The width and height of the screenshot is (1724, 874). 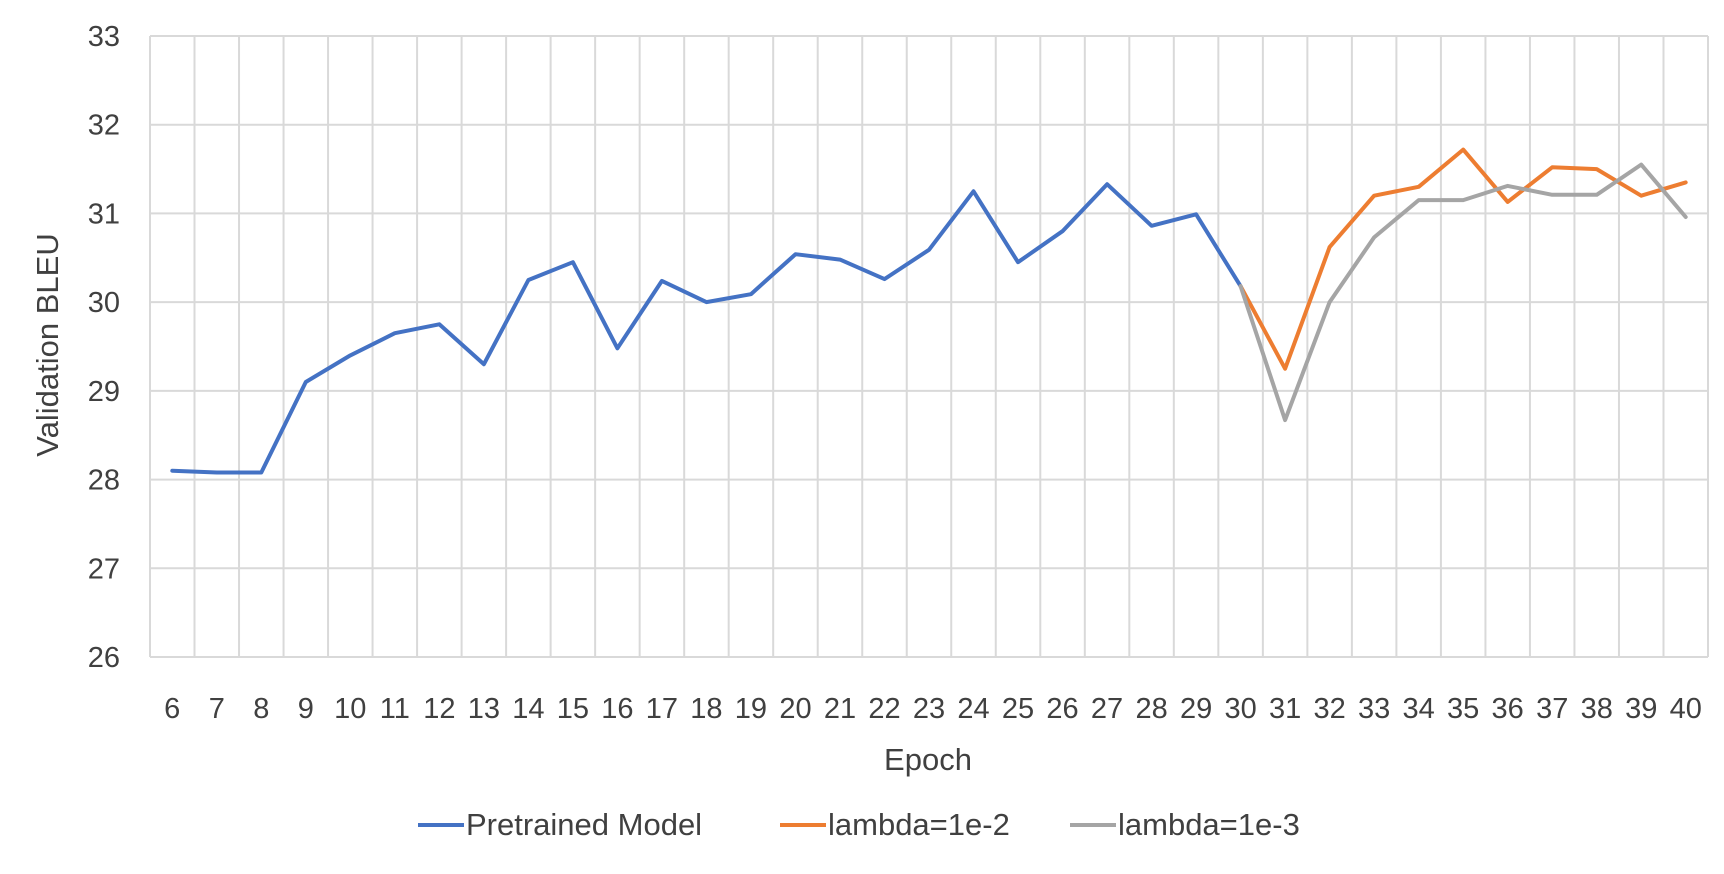 What do you see at coordinates (104, 214) in the screenshot?
I see `y-tick-label: 31` at bounding box center [104, 214].